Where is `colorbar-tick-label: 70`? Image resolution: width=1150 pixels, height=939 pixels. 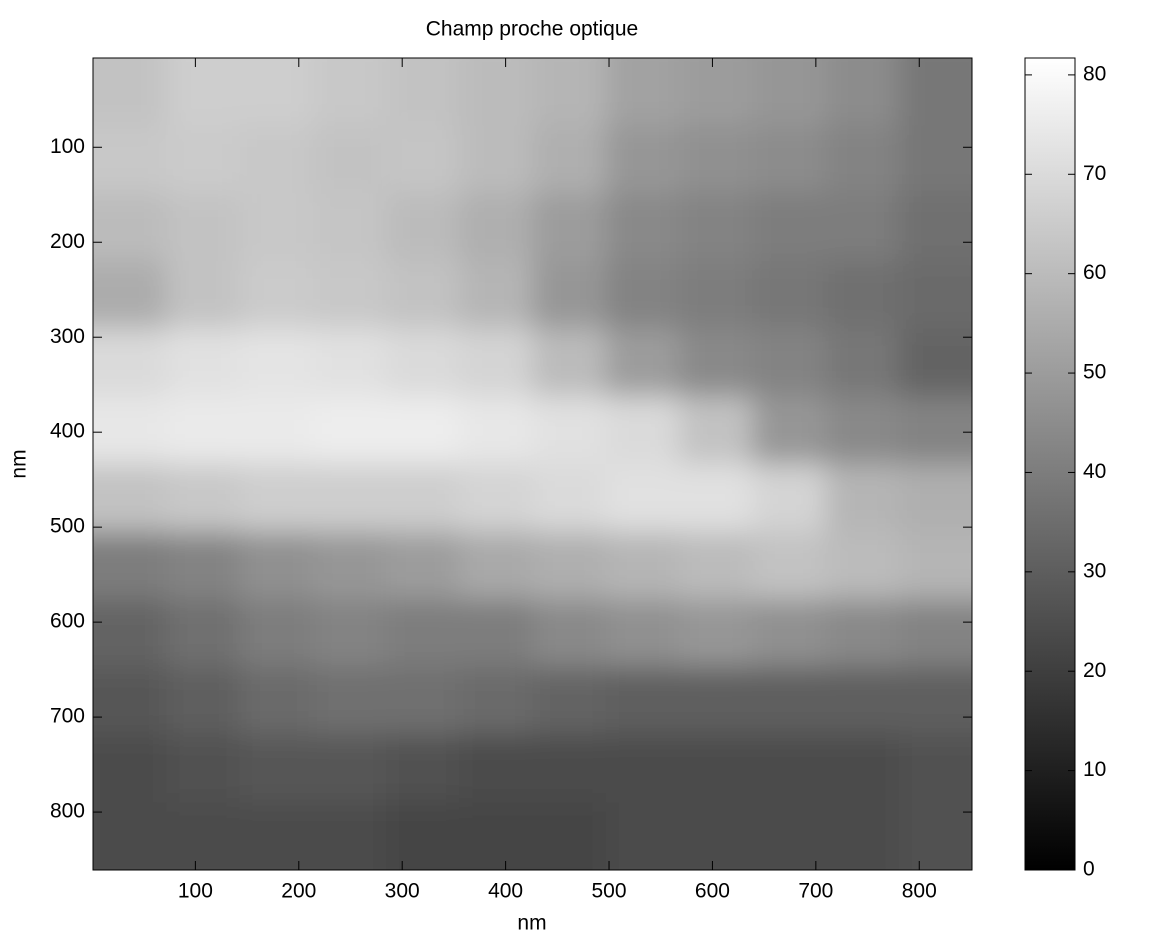 colorbar-tick-label: 70 is located at coordinates (1094, 173).